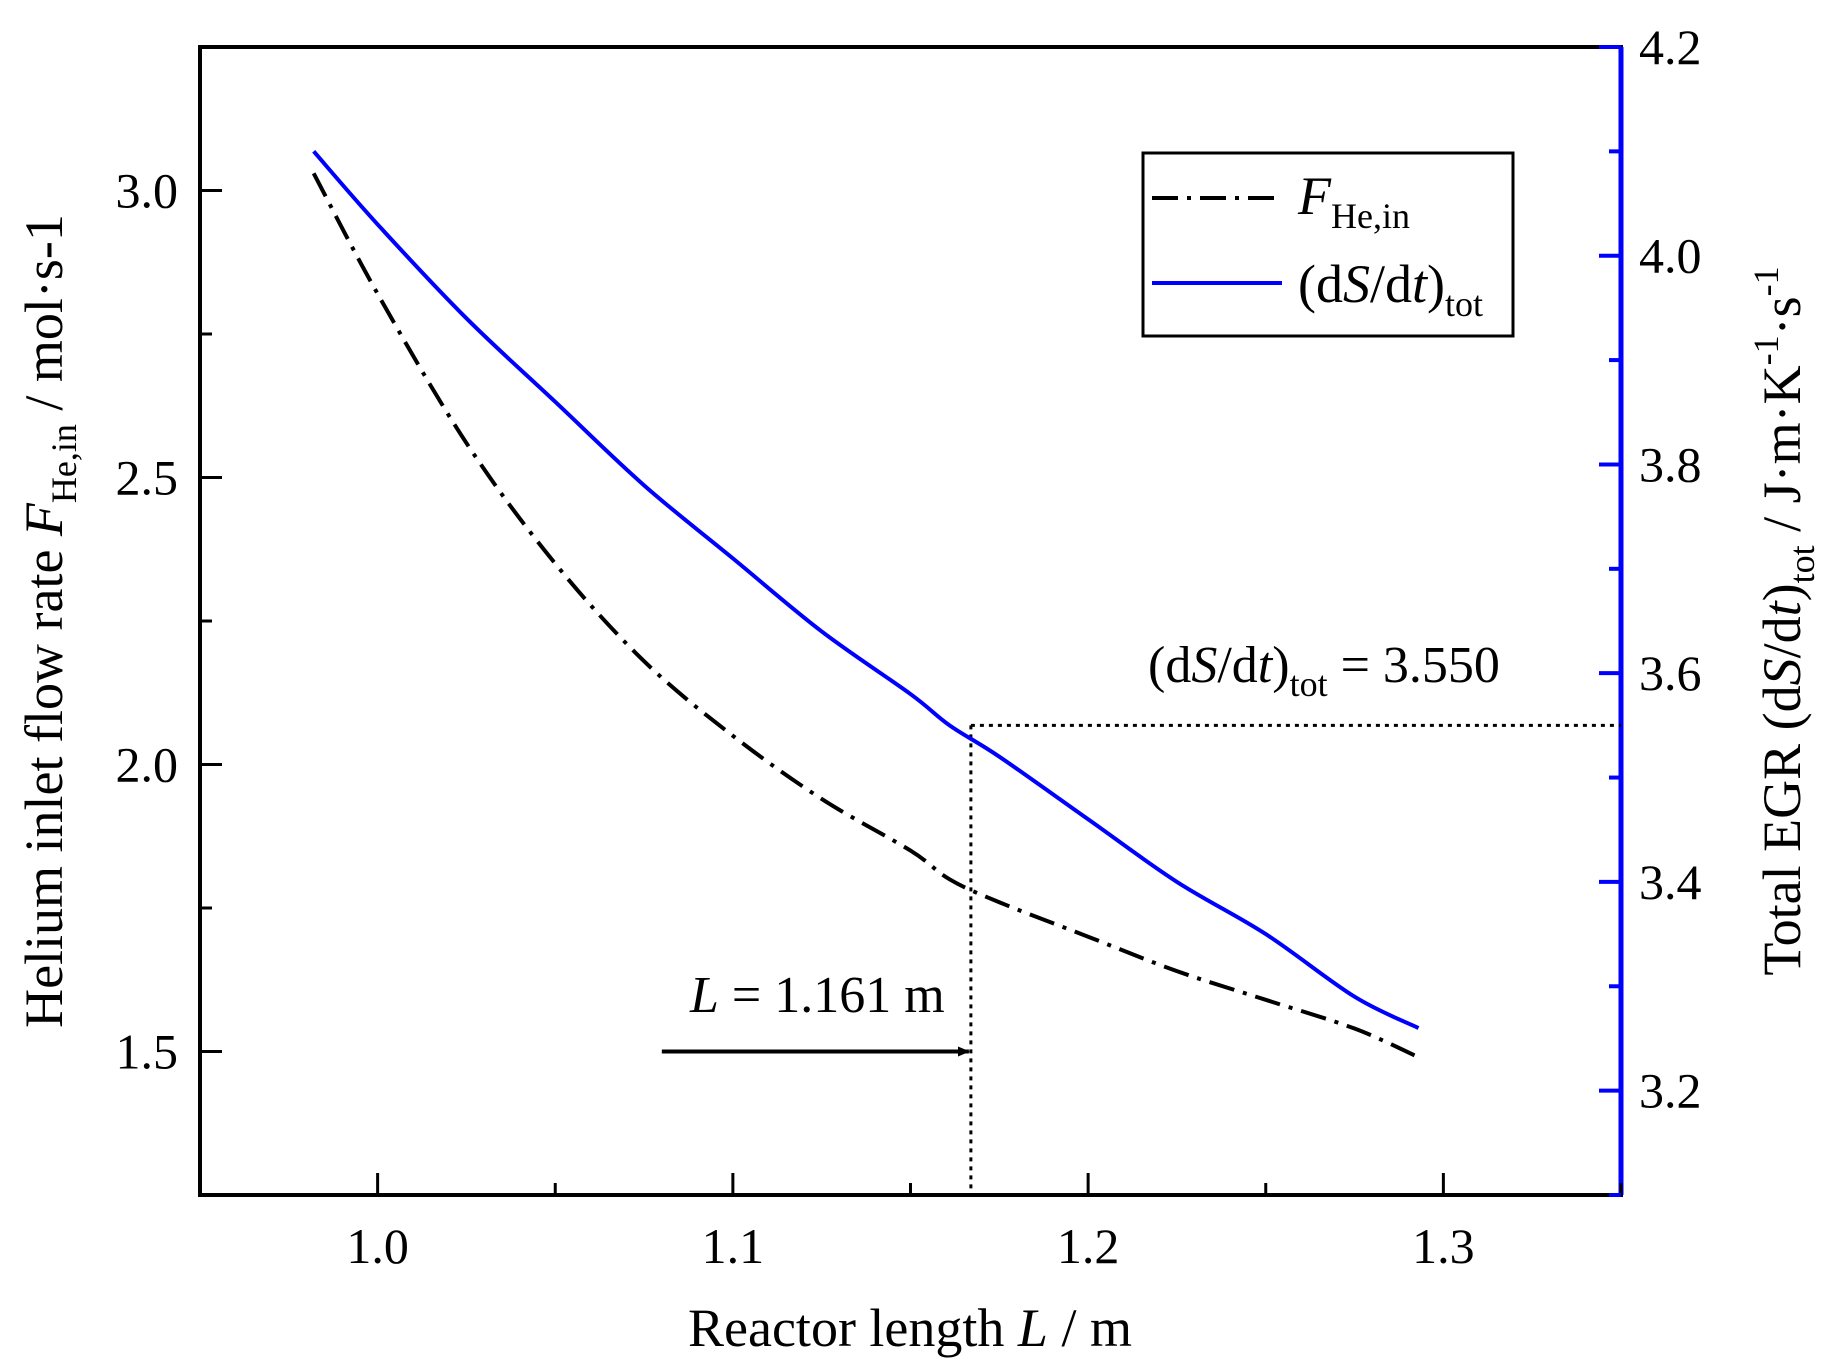 The height and width of the screenshot is (1366, 1829). I want to click on left-y-axis-ticks: 1.5 2.0 2.5 3.0, so click(169, 621).